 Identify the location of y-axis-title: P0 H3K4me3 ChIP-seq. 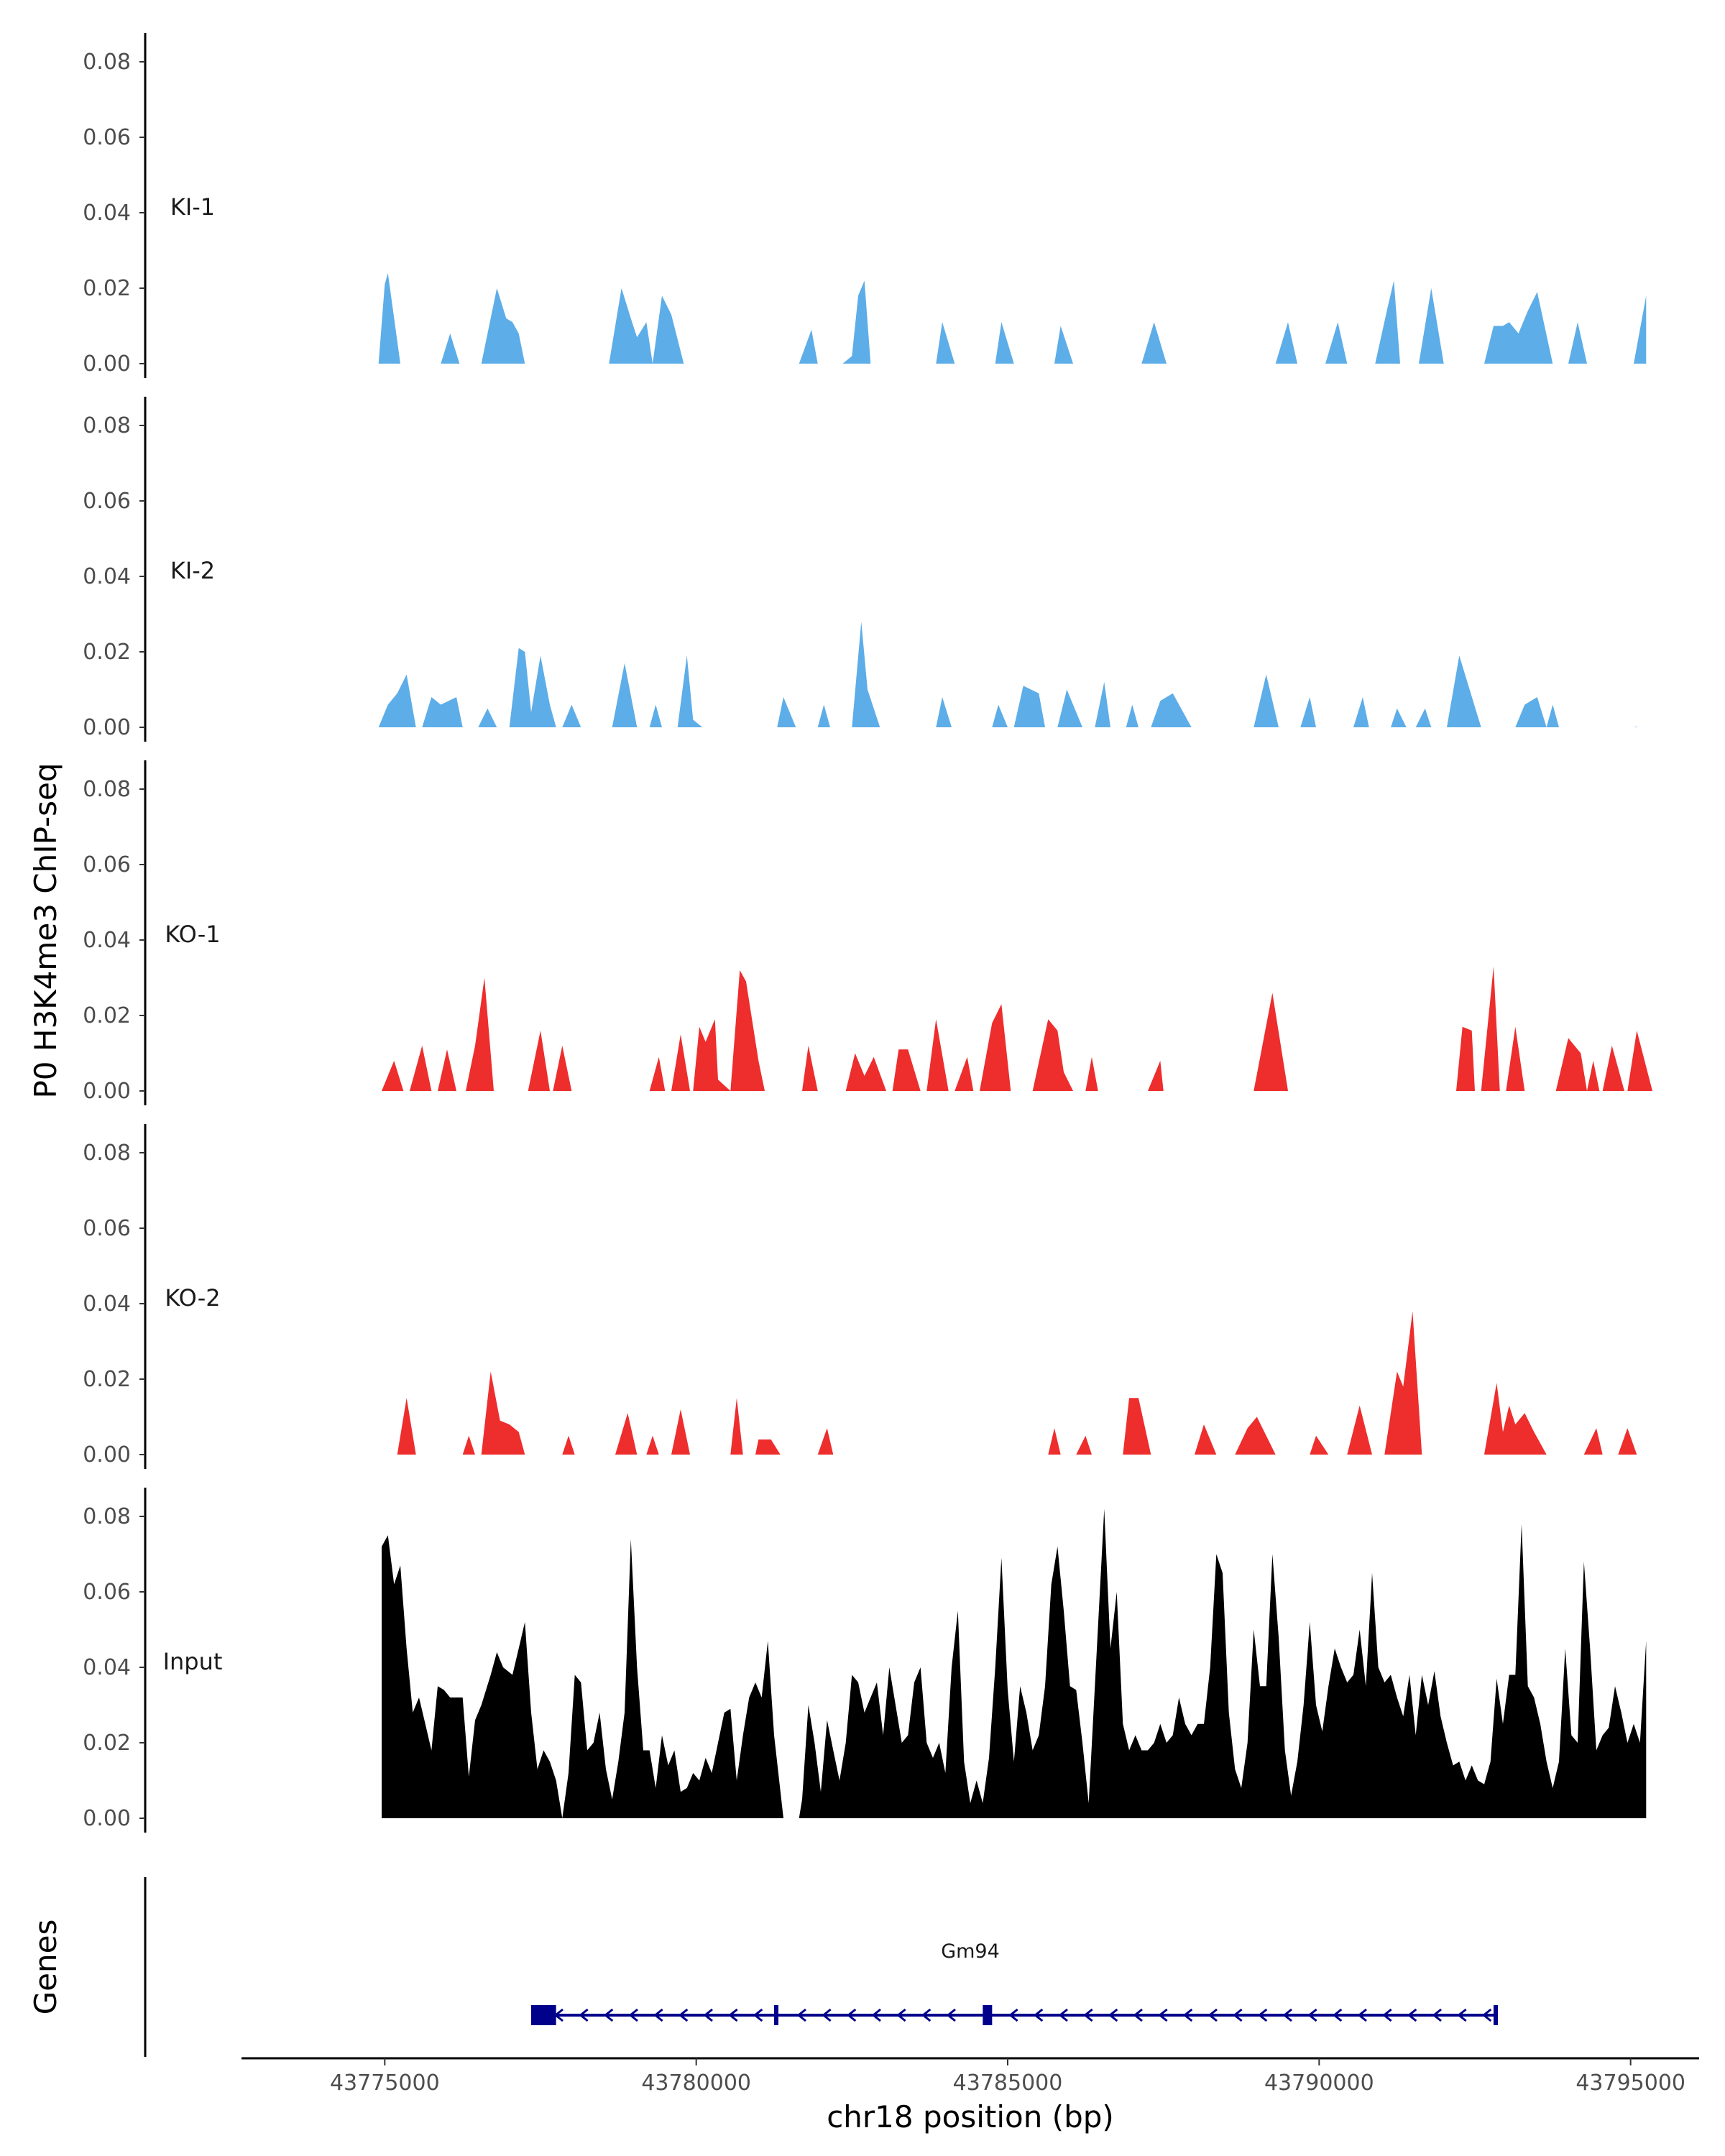
(45, 931).